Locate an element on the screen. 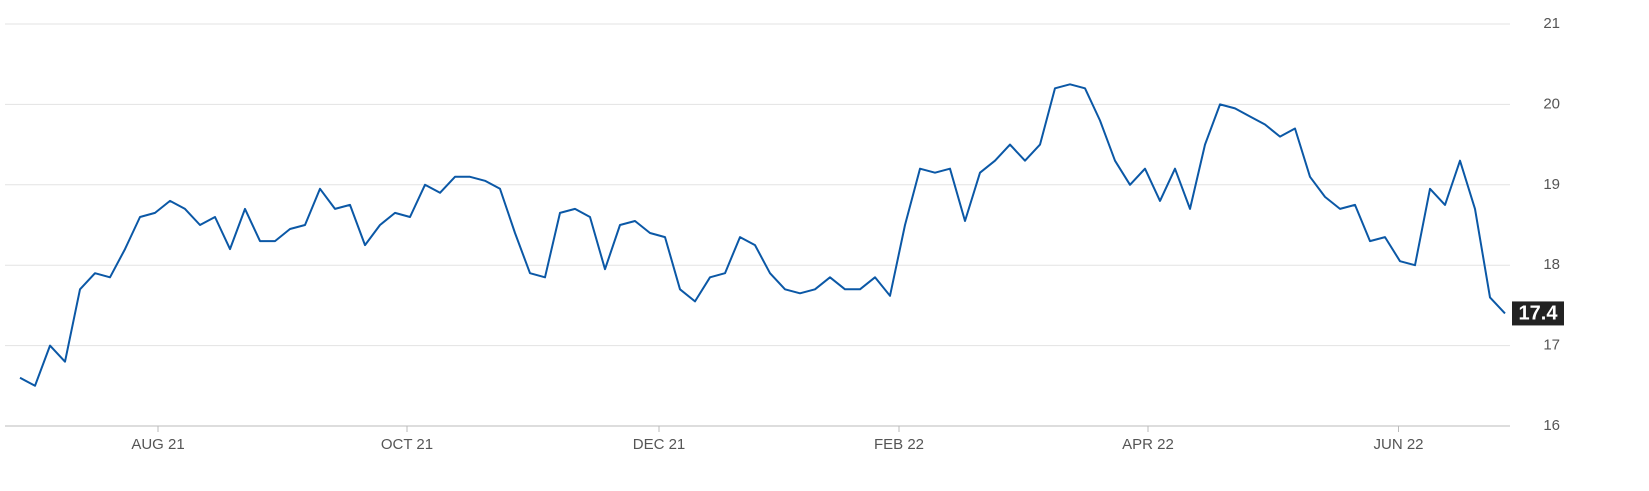 The height and width of the screenshot is (491, 1649). x-tick-label: FEB 22 is located at coordinates (899, 444).